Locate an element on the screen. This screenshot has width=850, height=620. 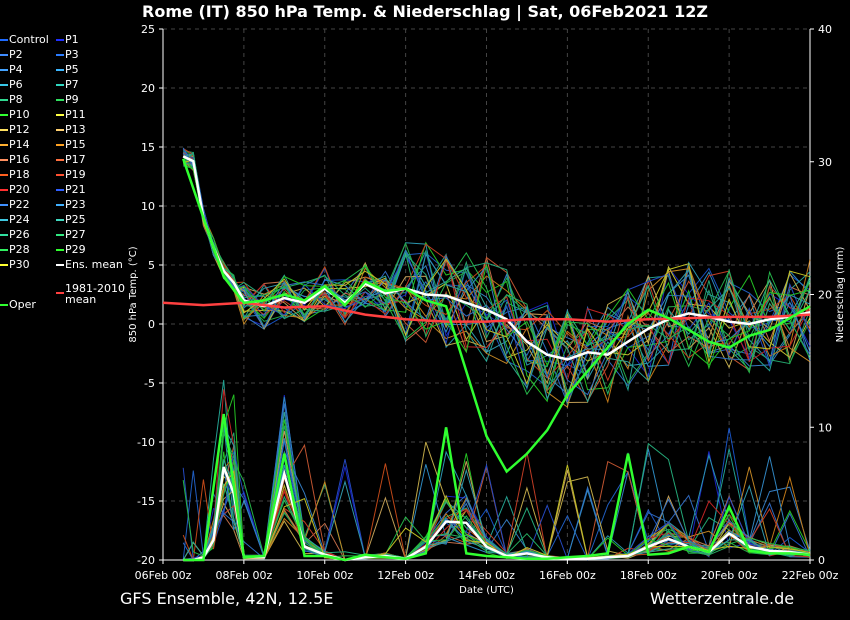
legend-label: P20 is located at coordinates (19, 189).